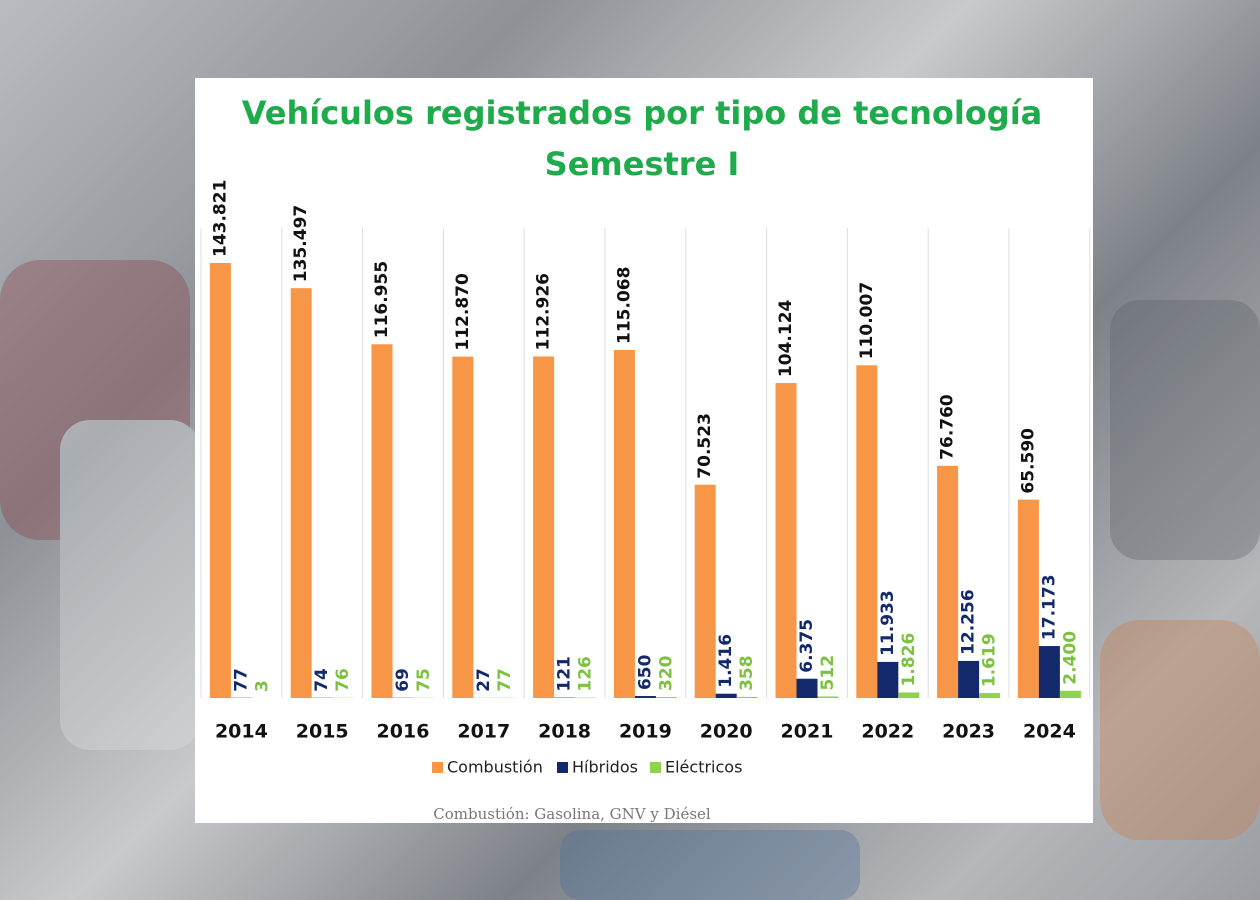 The height and width of the screenshot is (900, 1260). I want to click on x-tick-label: 2019, so click(645, 732).